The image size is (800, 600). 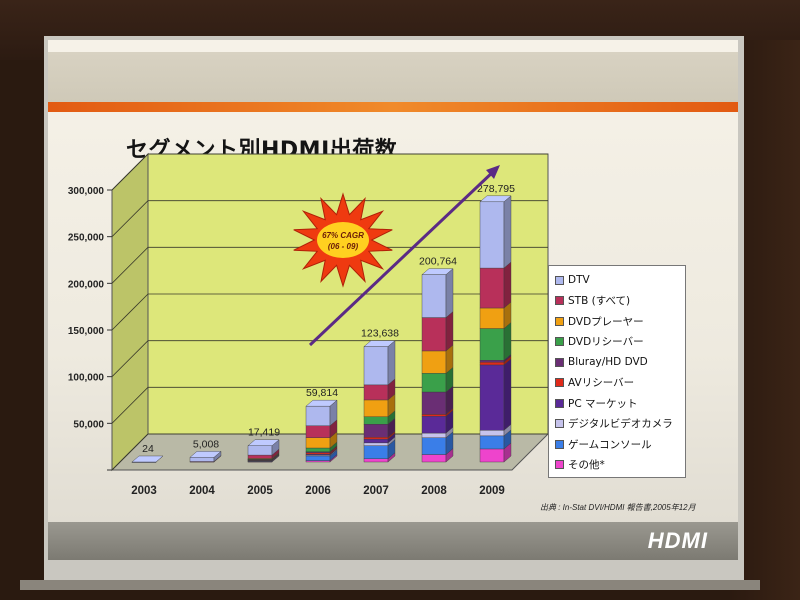 I want to click on y-tick-label: 300,000, so click(x=86, y=191).